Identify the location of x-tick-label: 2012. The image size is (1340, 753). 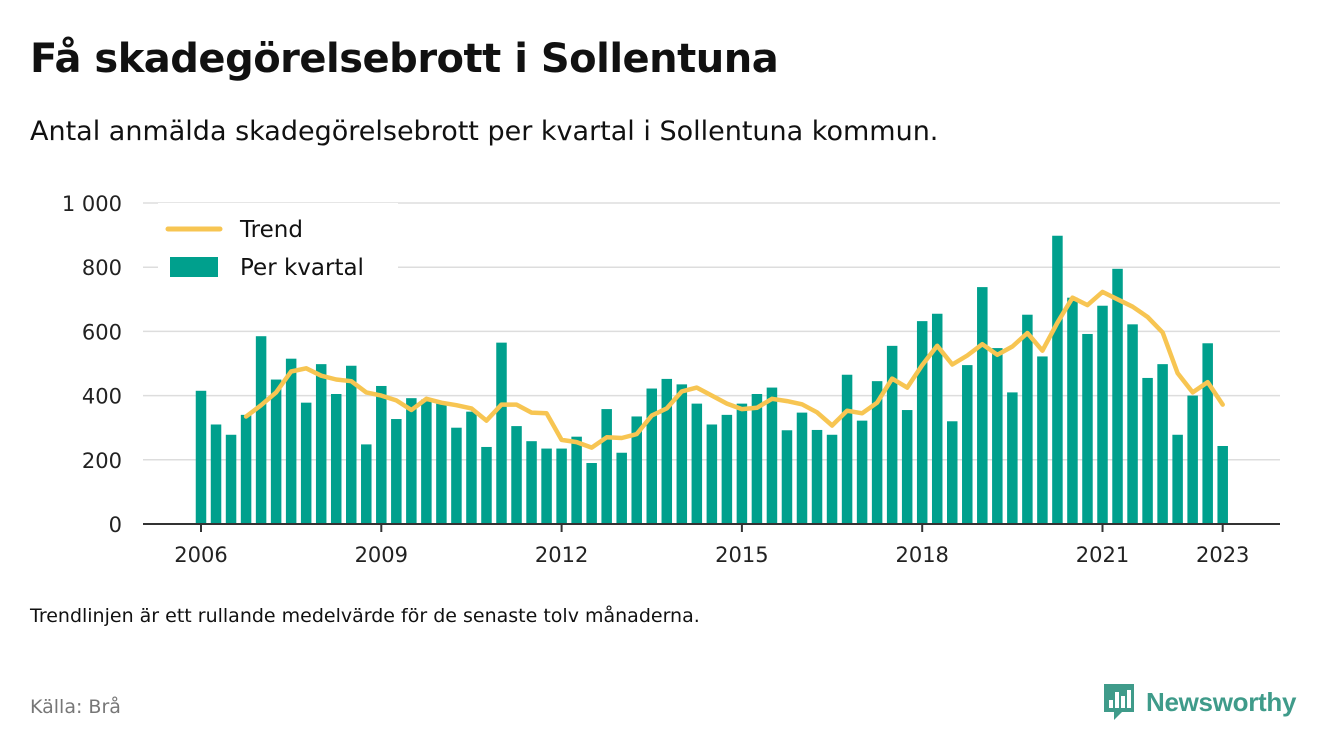
(561, 555).